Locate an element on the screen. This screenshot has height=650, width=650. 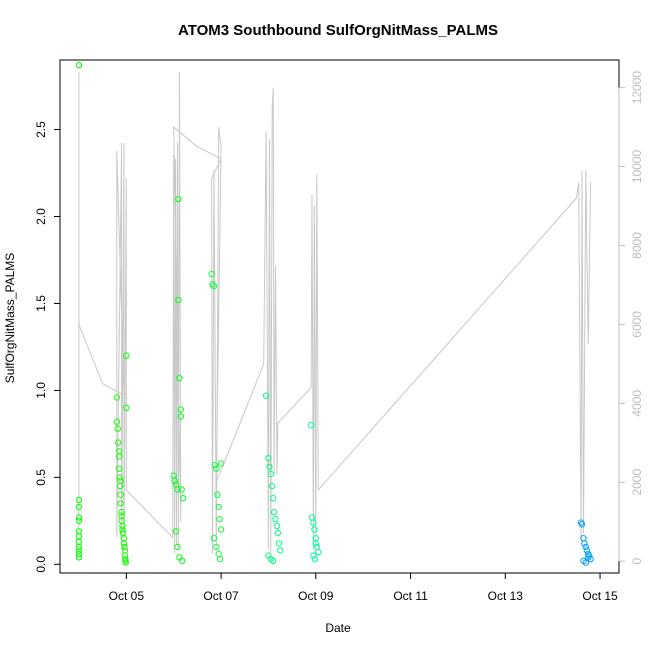
y2-tick-label: 4000 is located at coordinates (637, 403).